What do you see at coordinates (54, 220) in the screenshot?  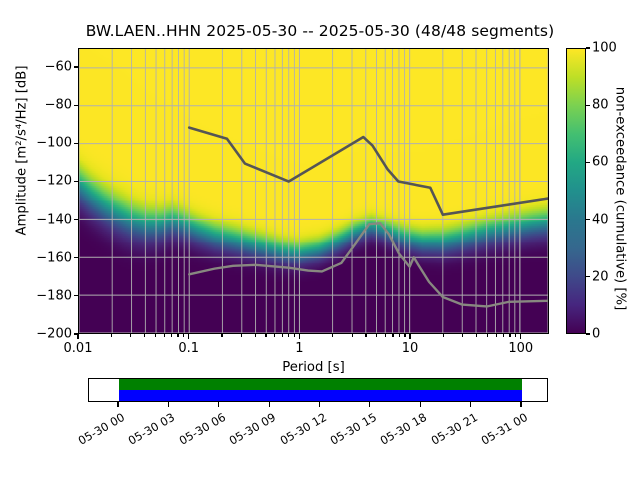 I see `y-tick-label: −140` at bounding box center [54, 220].